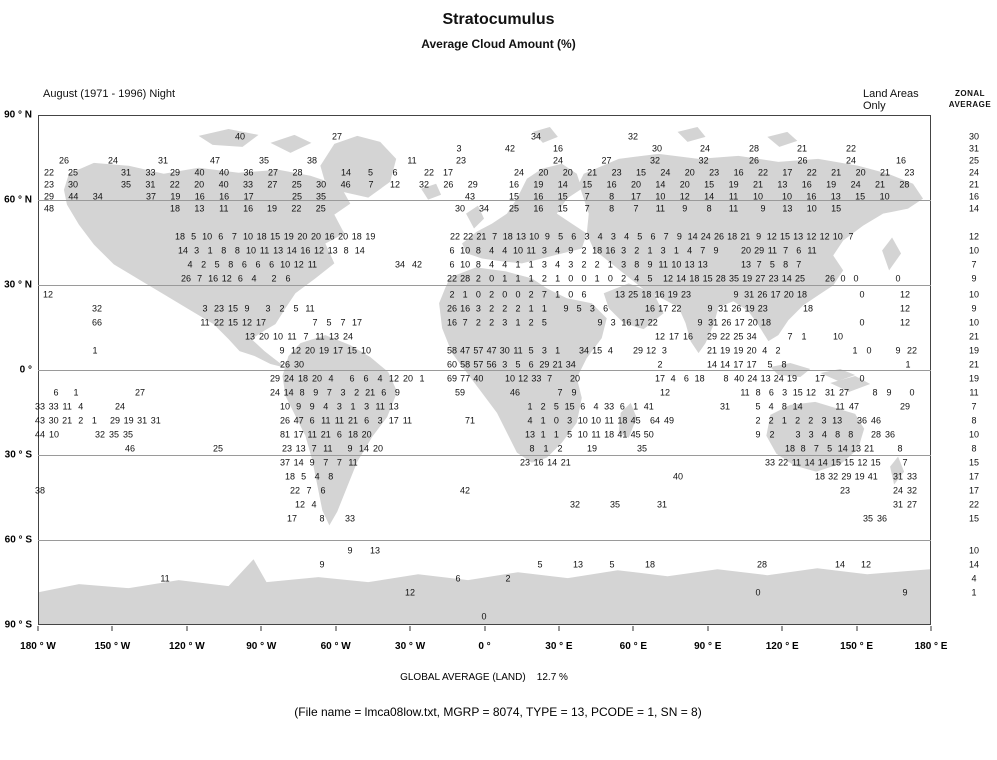 The width and height of the screenshot is (997, 760). Describe the element at coordinates (974, 196) in the screenshot. I see `zonal-value: 16` at that location.